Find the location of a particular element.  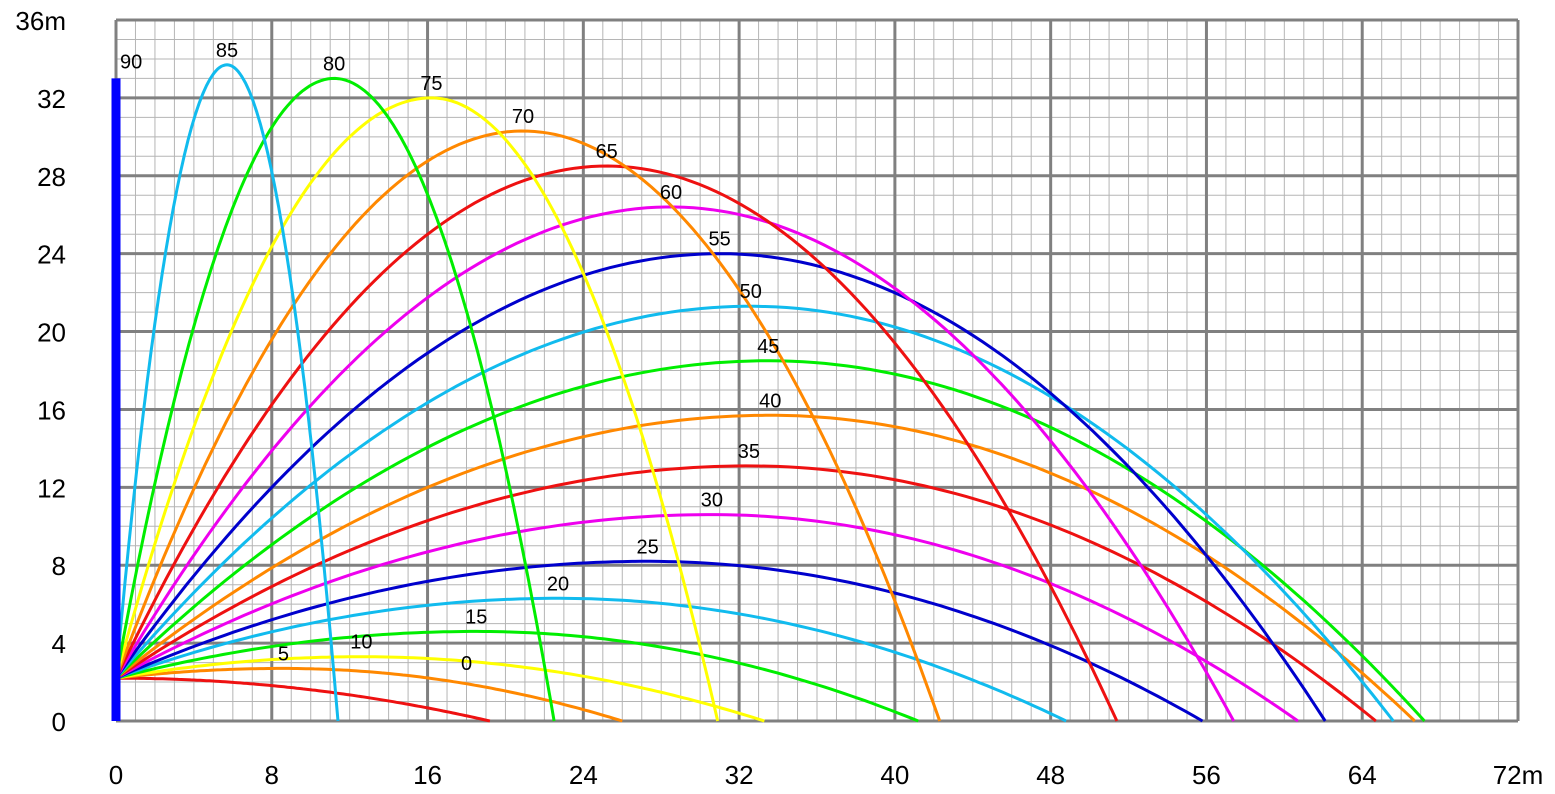

angle-label-70: 70 is located at coordinates (523, 117).